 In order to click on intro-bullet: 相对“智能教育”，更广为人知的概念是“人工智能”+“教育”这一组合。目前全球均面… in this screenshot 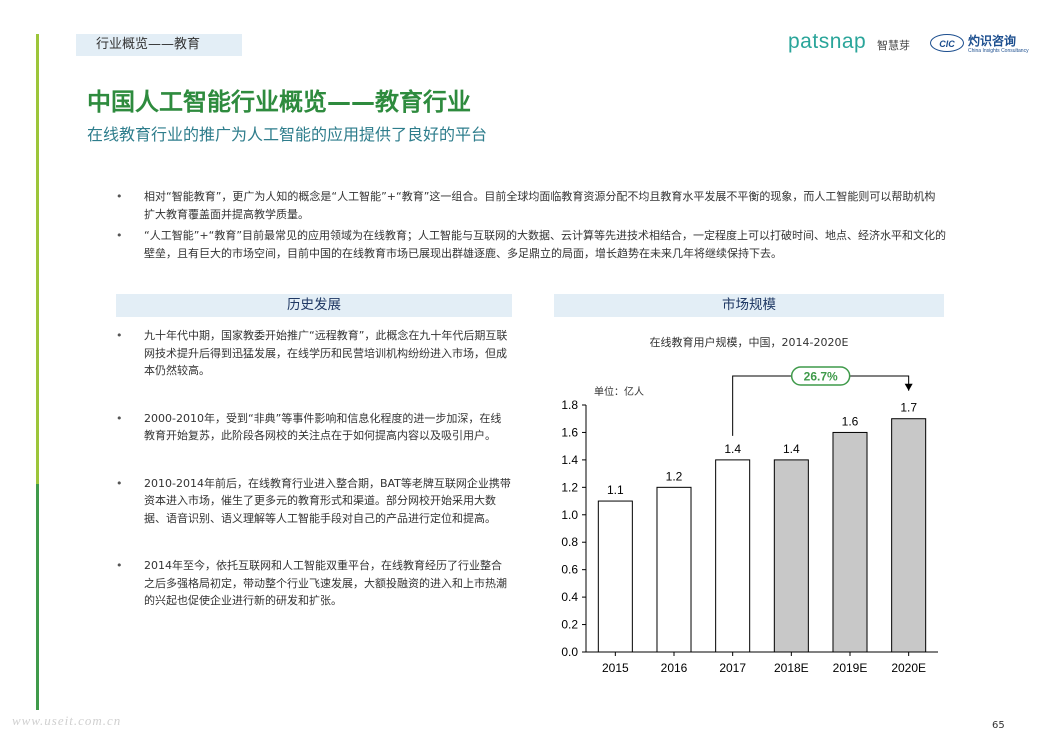, I will do `click(531, 205)`.